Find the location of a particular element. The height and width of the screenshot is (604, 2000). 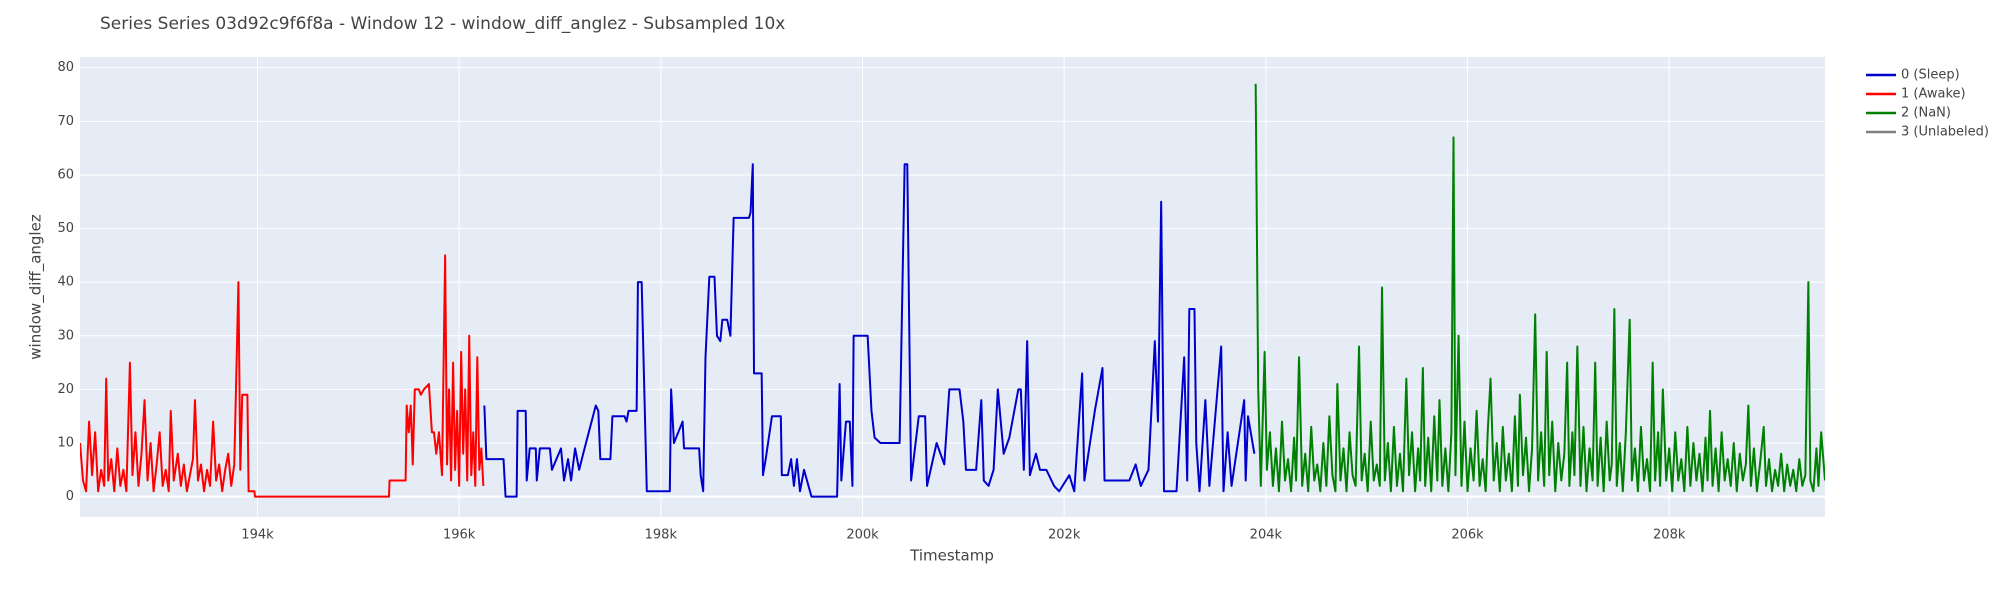

x-tick-label: 200k is located at coordinates (862, 535).